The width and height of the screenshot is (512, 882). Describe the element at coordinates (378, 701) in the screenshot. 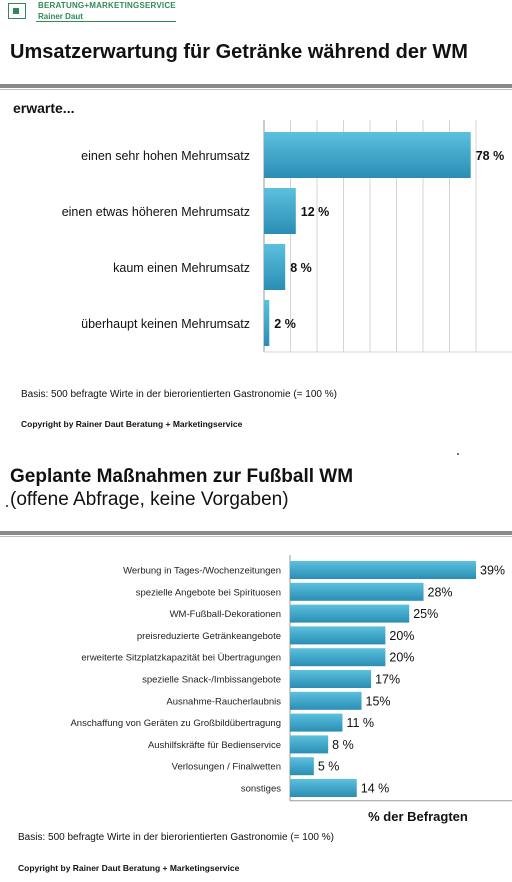

I see `chart2-data-label: 15%` at that location.